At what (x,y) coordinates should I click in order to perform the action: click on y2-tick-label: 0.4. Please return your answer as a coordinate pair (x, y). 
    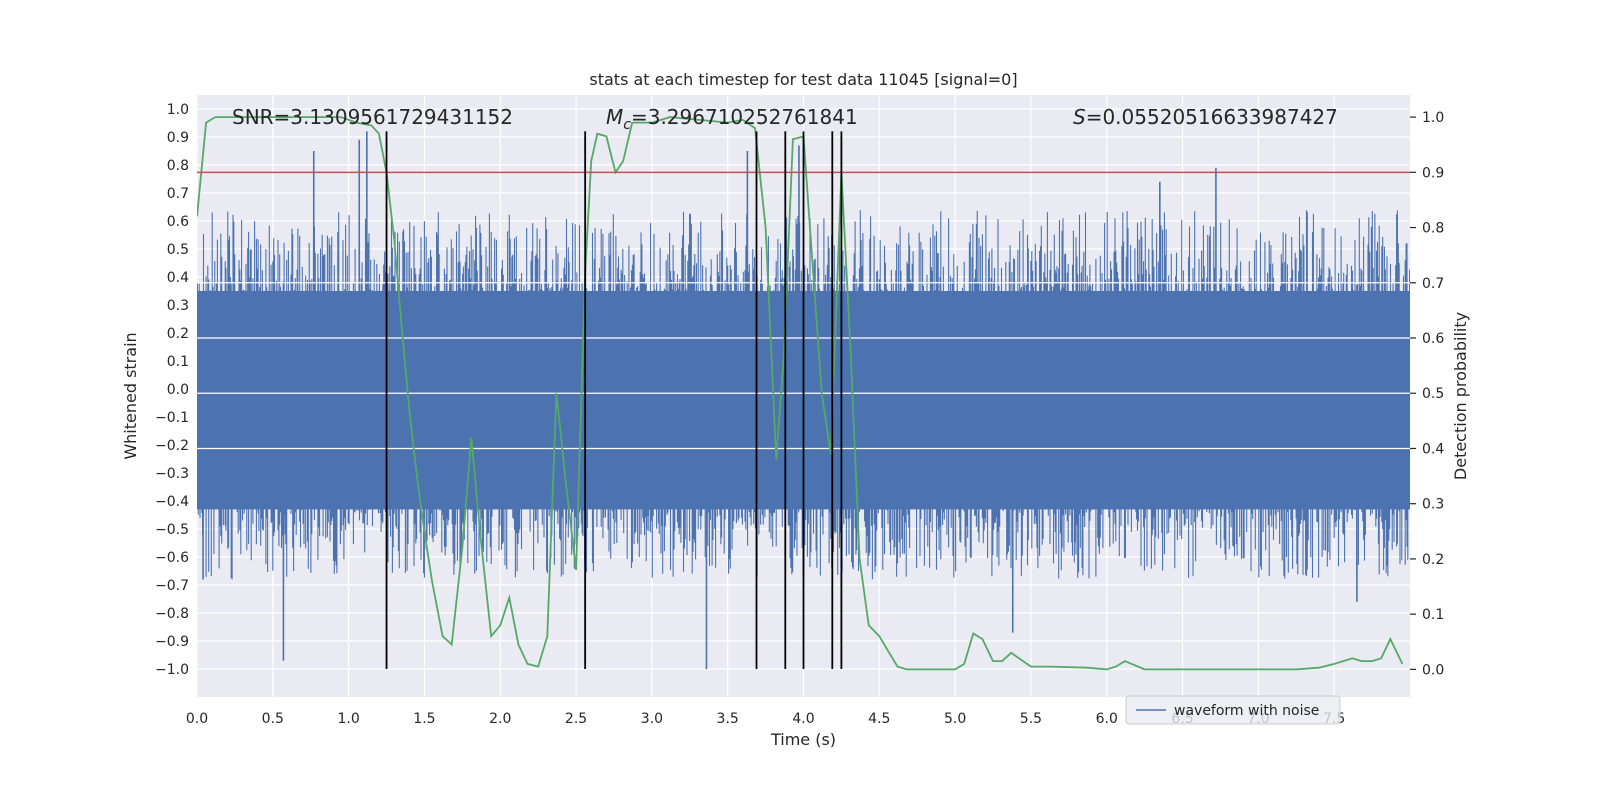
    Looking at the image, I should click on (1433, 449).